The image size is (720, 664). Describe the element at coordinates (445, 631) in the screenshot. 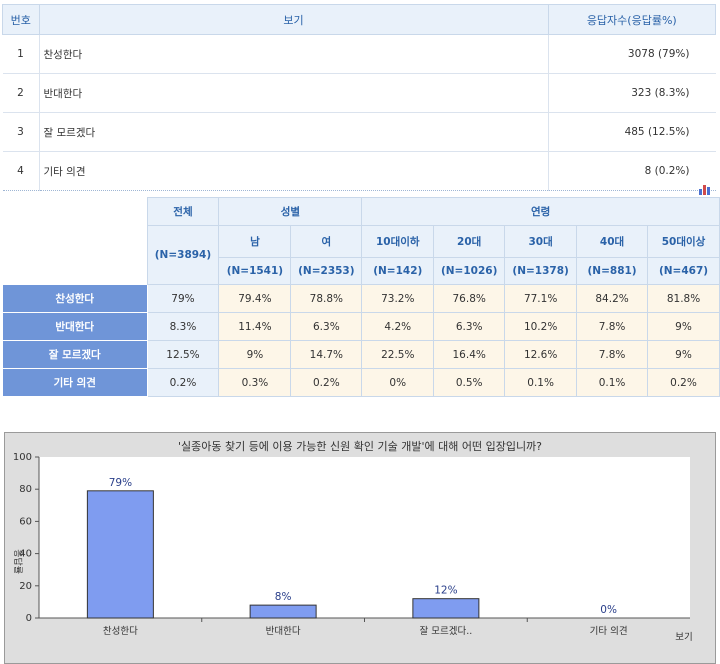

I see `x-tick-label: 잘 모르겠다..` at that location.